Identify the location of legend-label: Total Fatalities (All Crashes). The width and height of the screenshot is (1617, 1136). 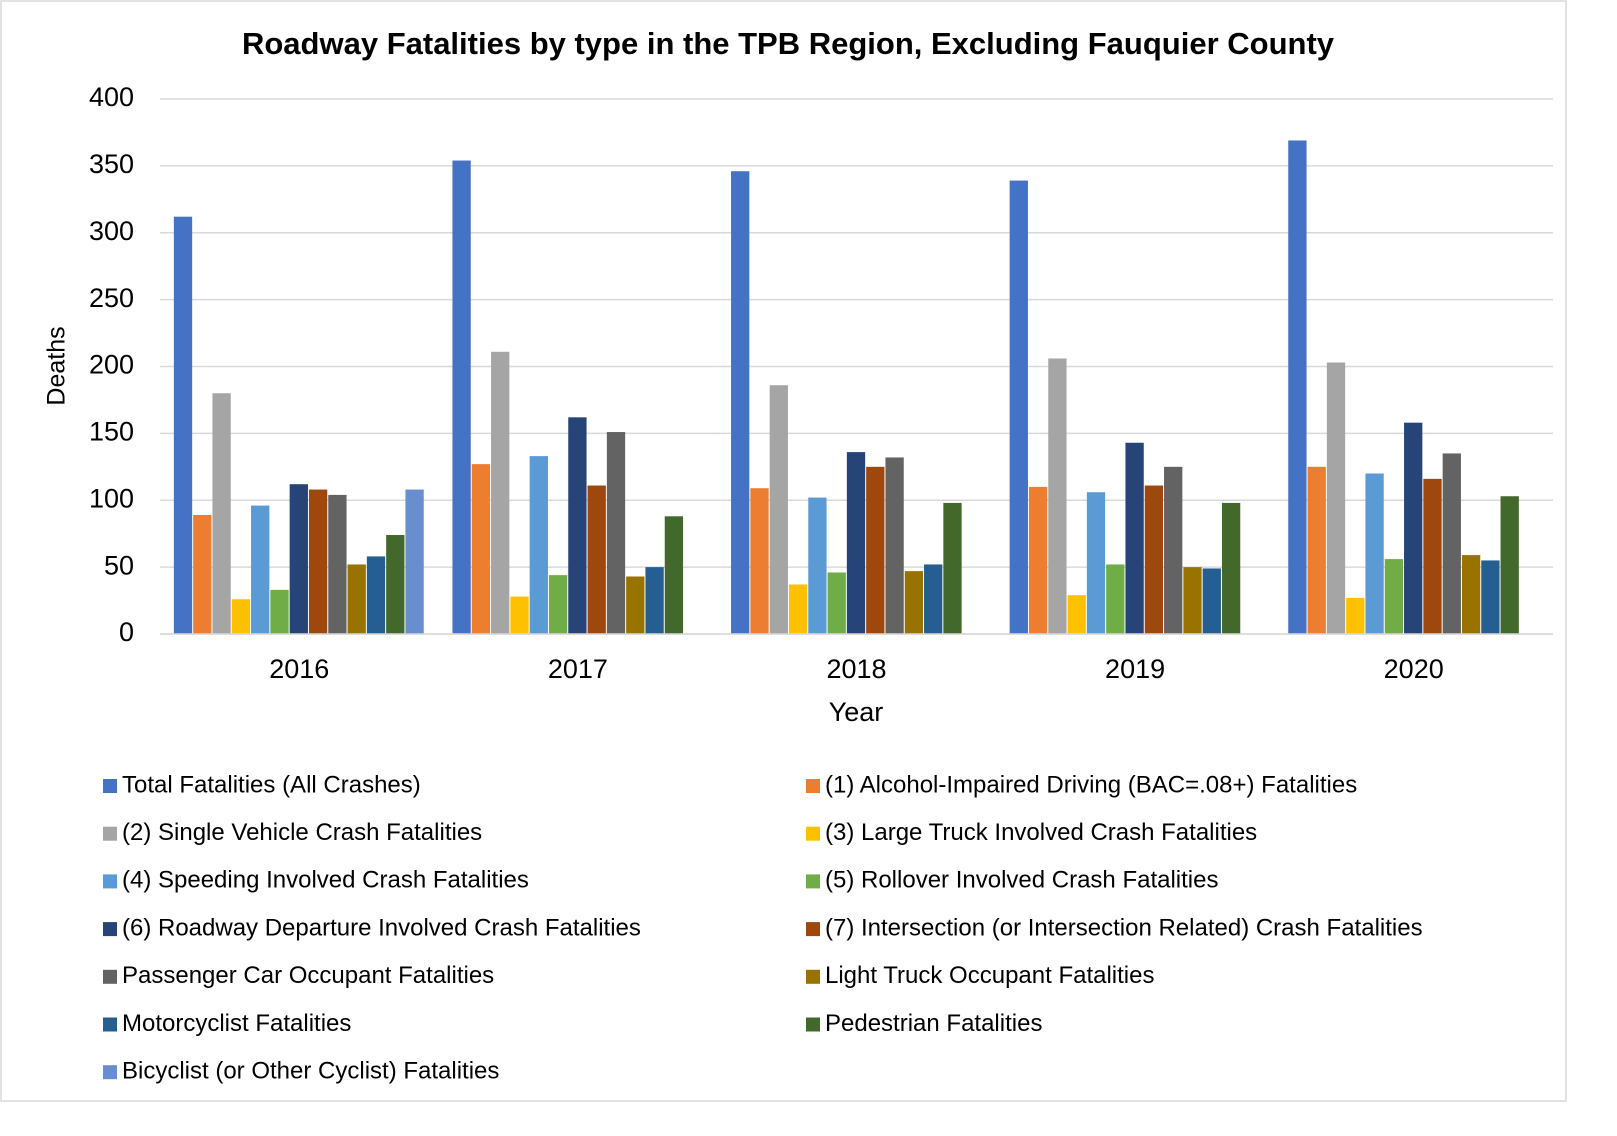
(271, 784).